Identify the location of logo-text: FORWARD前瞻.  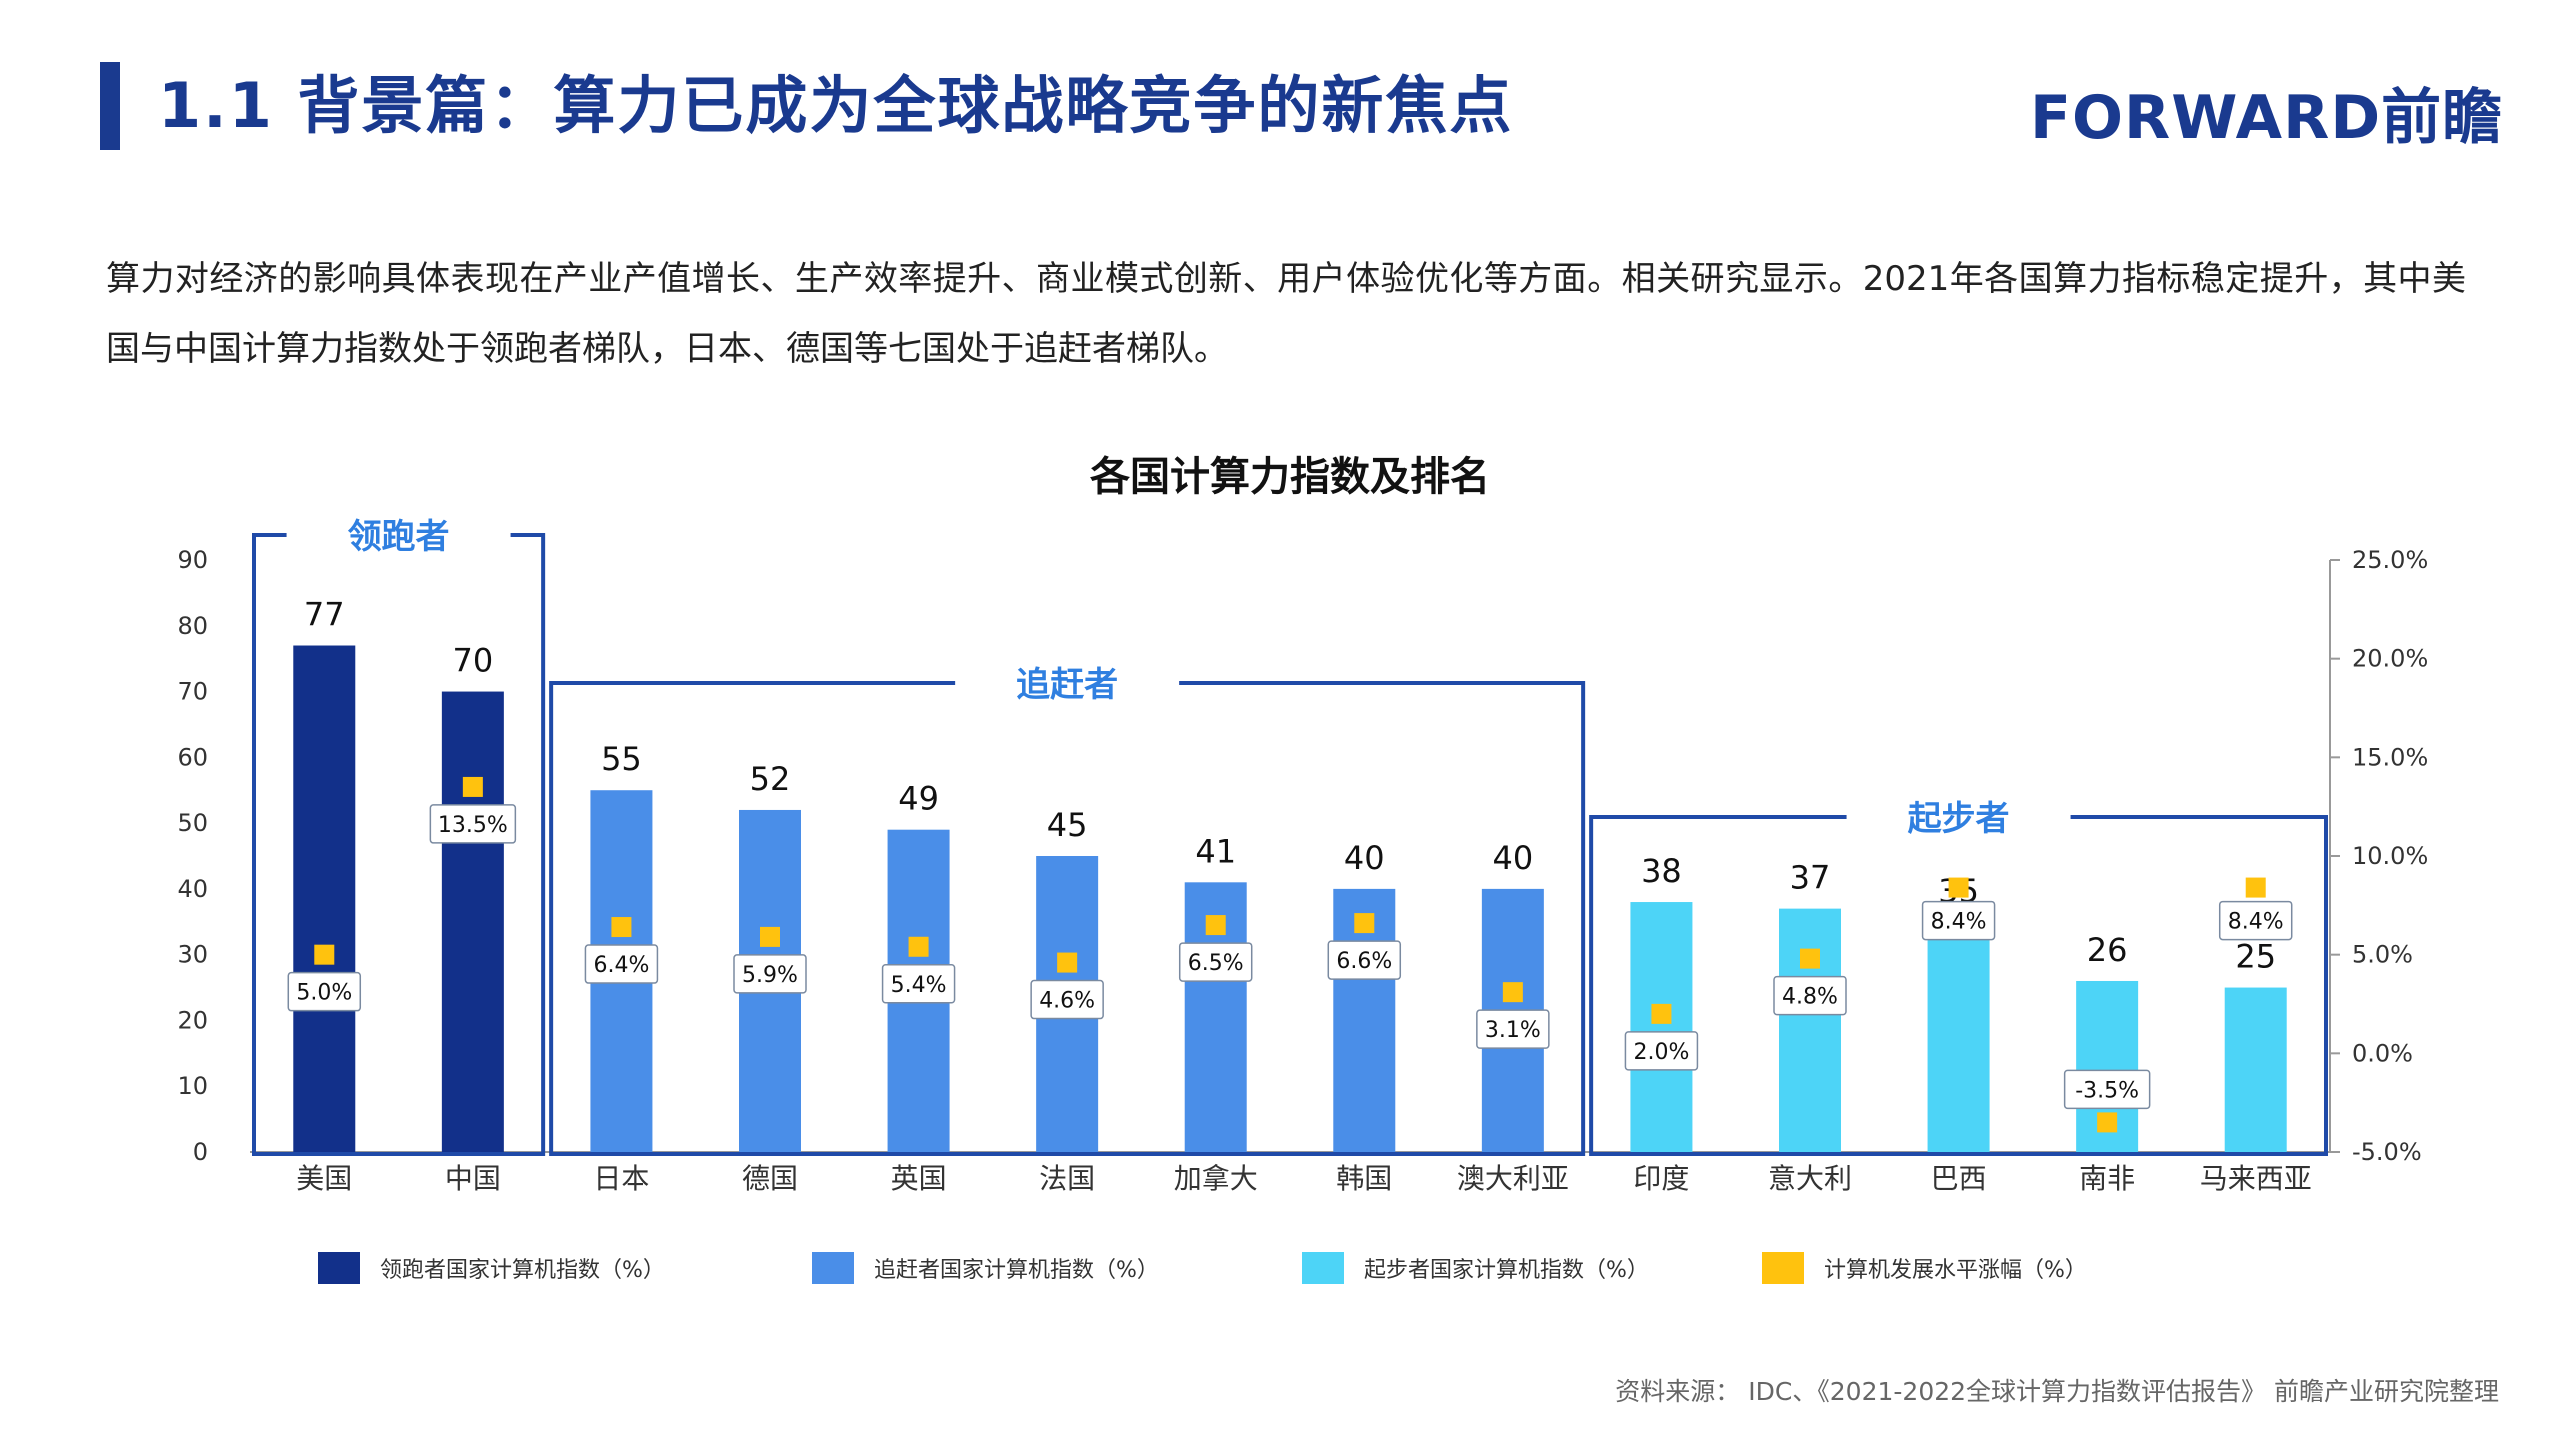
(2267, 117).